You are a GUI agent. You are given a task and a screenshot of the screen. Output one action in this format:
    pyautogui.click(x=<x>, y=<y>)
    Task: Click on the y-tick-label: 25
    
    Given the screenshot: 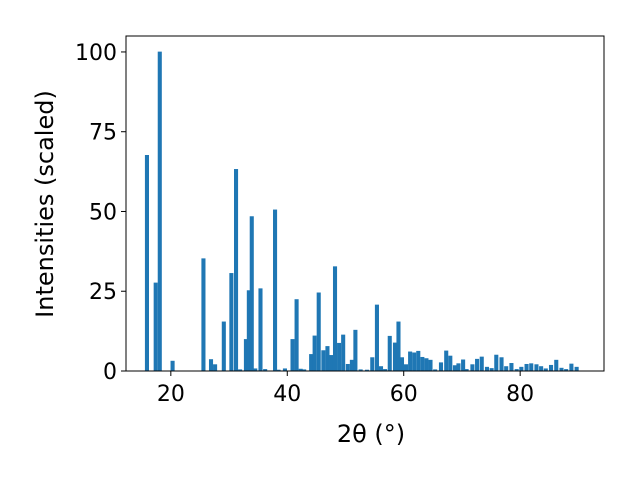 What is the action you would take?
    pyautogui.click(x=103, y=292)
    